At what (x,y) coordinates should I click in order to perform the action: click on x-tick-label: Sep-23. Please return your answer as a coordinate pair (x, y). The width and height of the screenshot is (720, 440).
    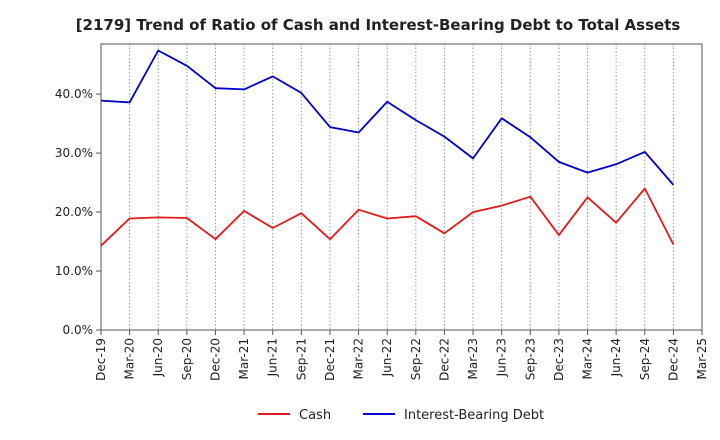
    Looking at the image, I should click on (530, 359).